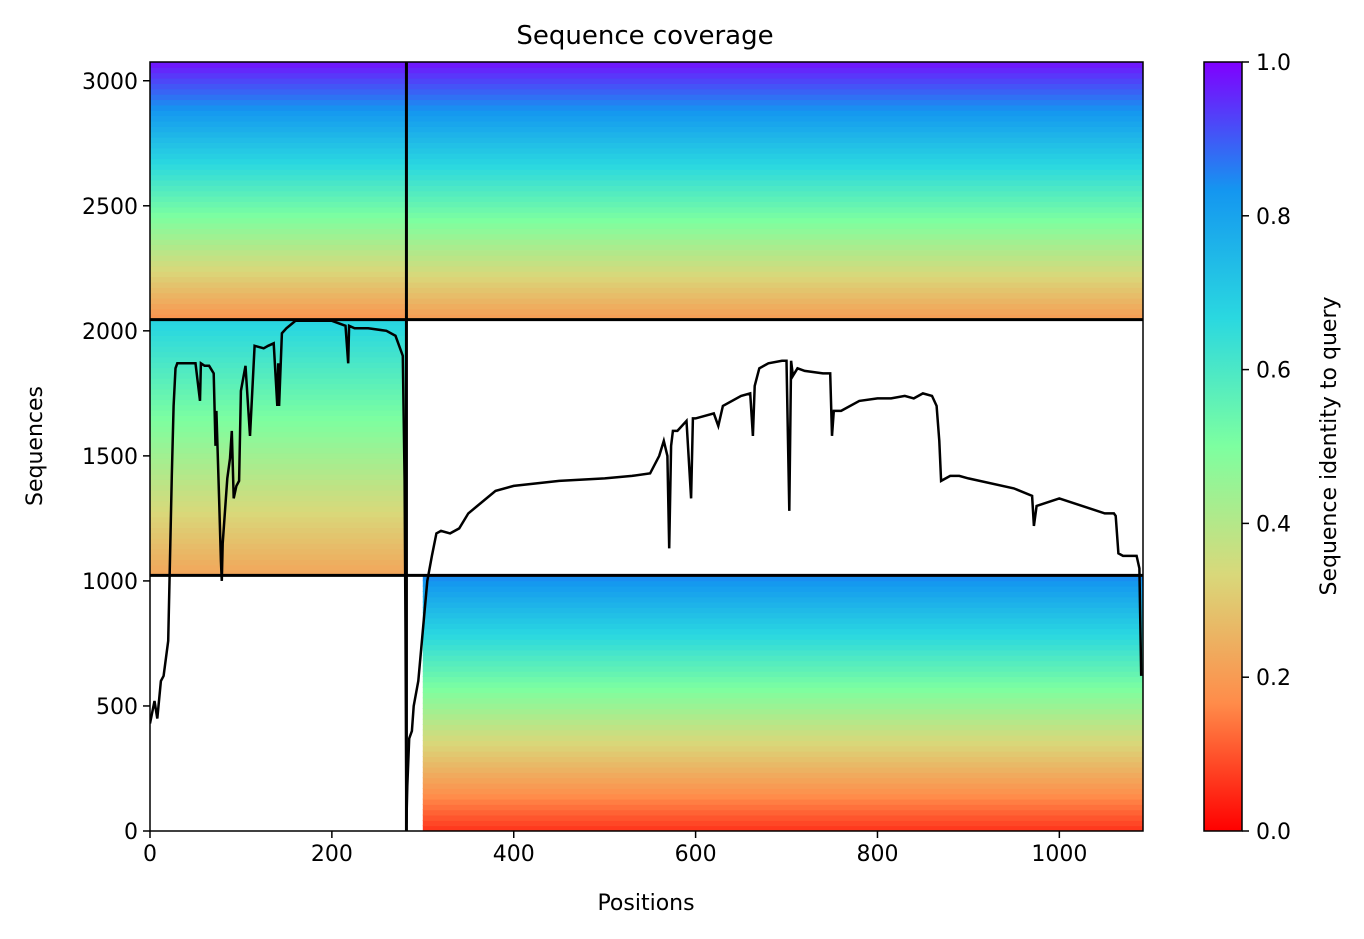 The image size is (1364, 939). Describe the element at coordinates (877, 854) in the screenshot. I see `x-tick-label: 800` at that location.